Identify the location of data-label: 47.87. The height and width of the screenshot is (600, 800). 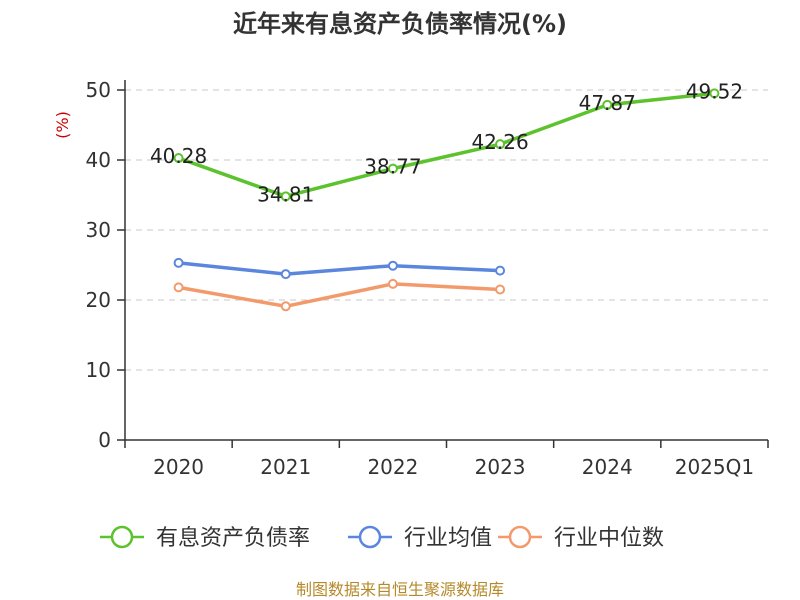
(607, 103).